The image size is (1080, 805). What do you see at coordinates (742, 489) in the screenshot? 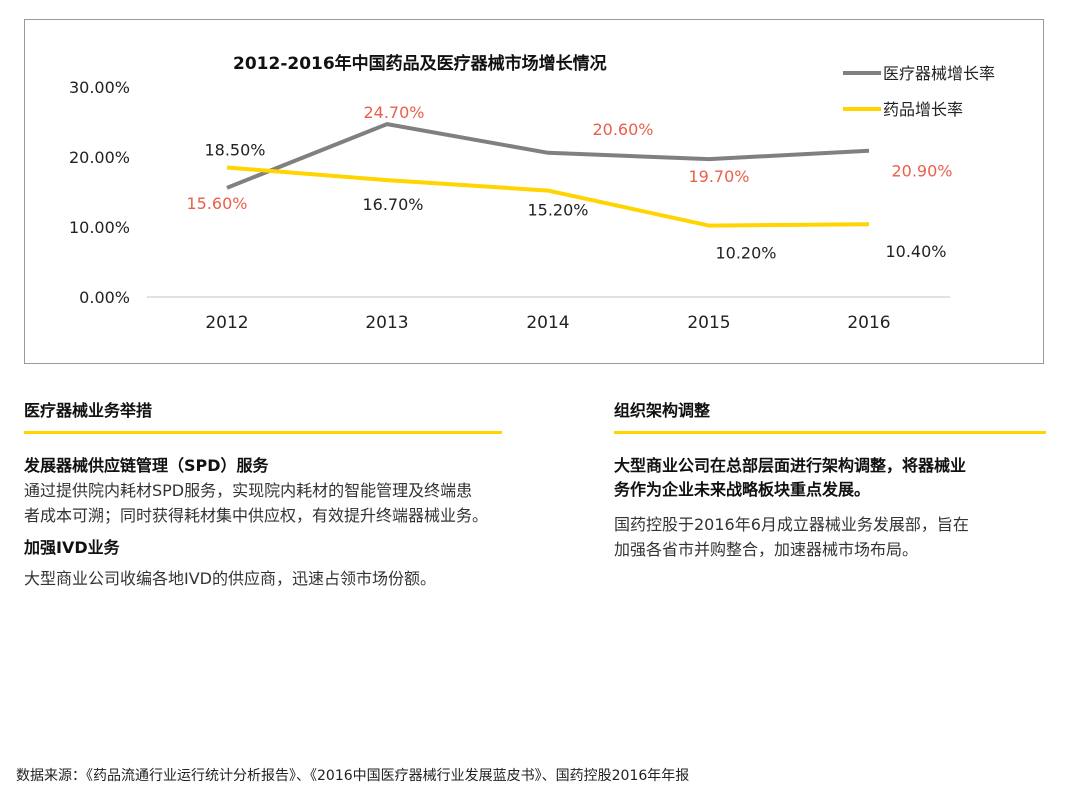
I see `restructure-summary-line-2: 务作为企业未来战略板块重点发展。` at bounding box center [742, 489].